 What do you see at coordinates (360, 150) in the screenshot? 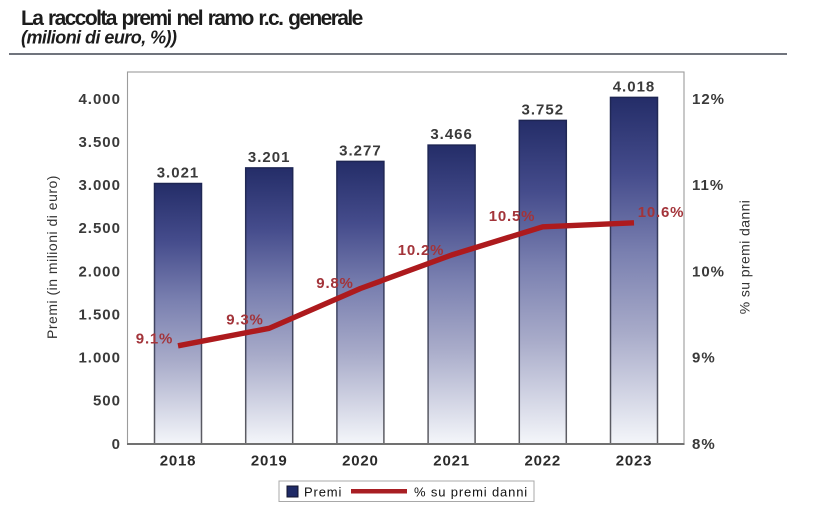
I see `svg-text: 3.277` at bounding box center [360, 150].